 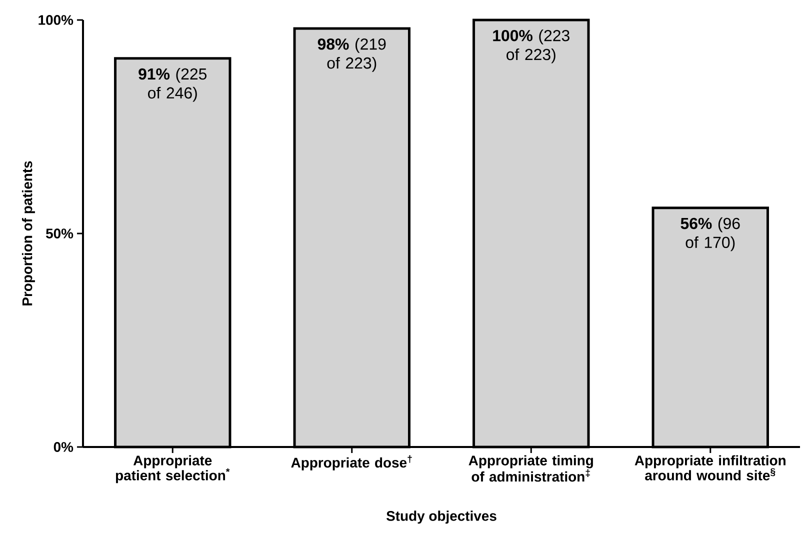 I want to click on y-tick-label: 100%, so click(x=56, y=20).